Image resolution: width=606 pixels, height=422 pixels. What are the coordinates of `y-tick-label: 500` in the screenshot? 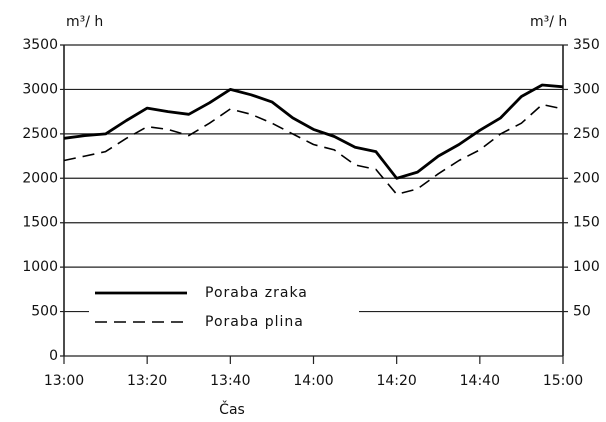 It's located at (44, 312).